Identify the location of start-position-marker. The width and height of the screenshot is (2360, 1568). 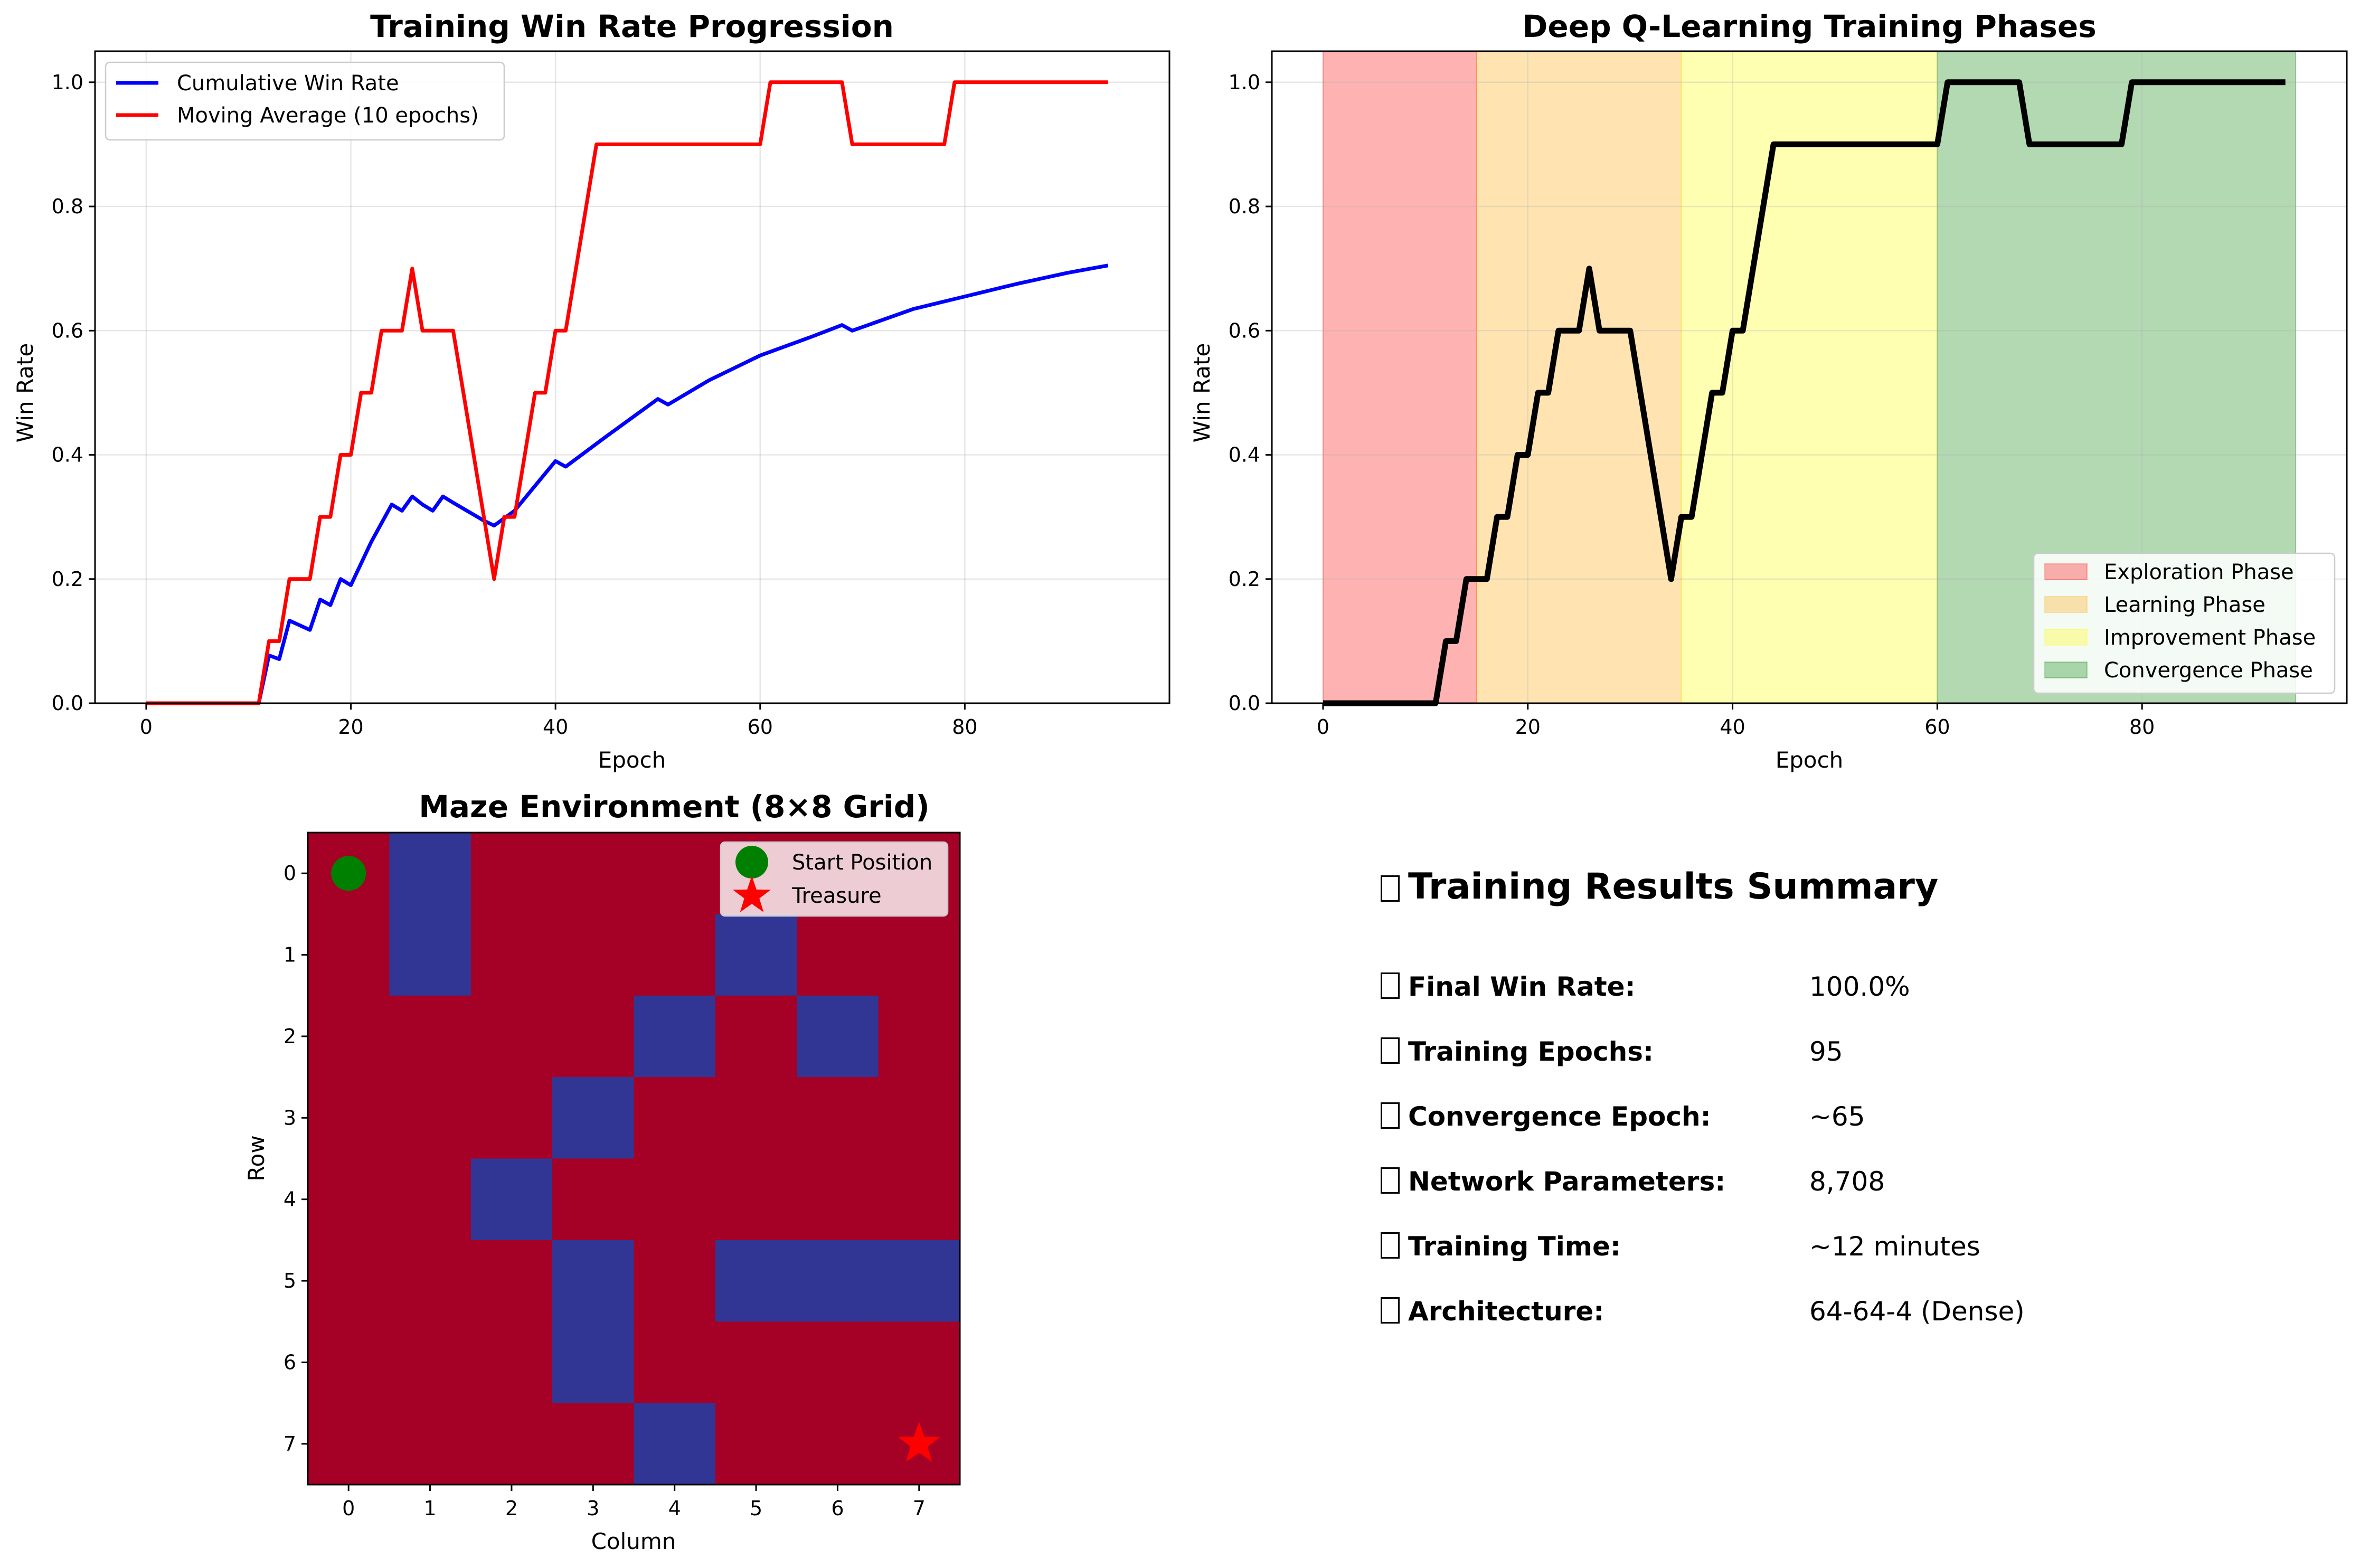
(348, 874).